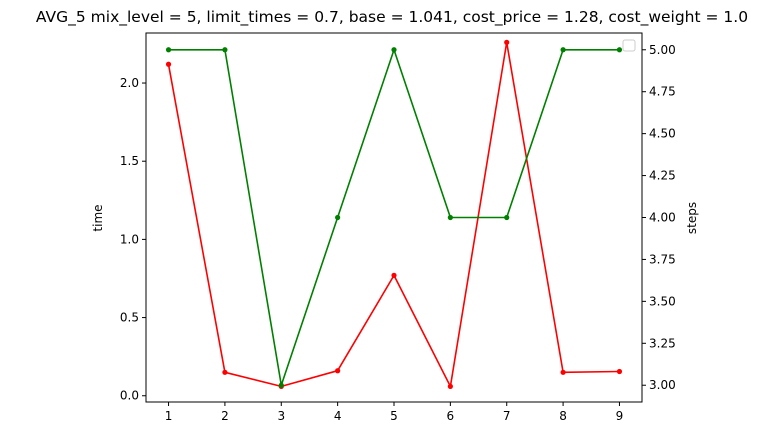 This screenshot has width=783, height=435. I want to click on x-tick-label: 7, so click(507, 416).